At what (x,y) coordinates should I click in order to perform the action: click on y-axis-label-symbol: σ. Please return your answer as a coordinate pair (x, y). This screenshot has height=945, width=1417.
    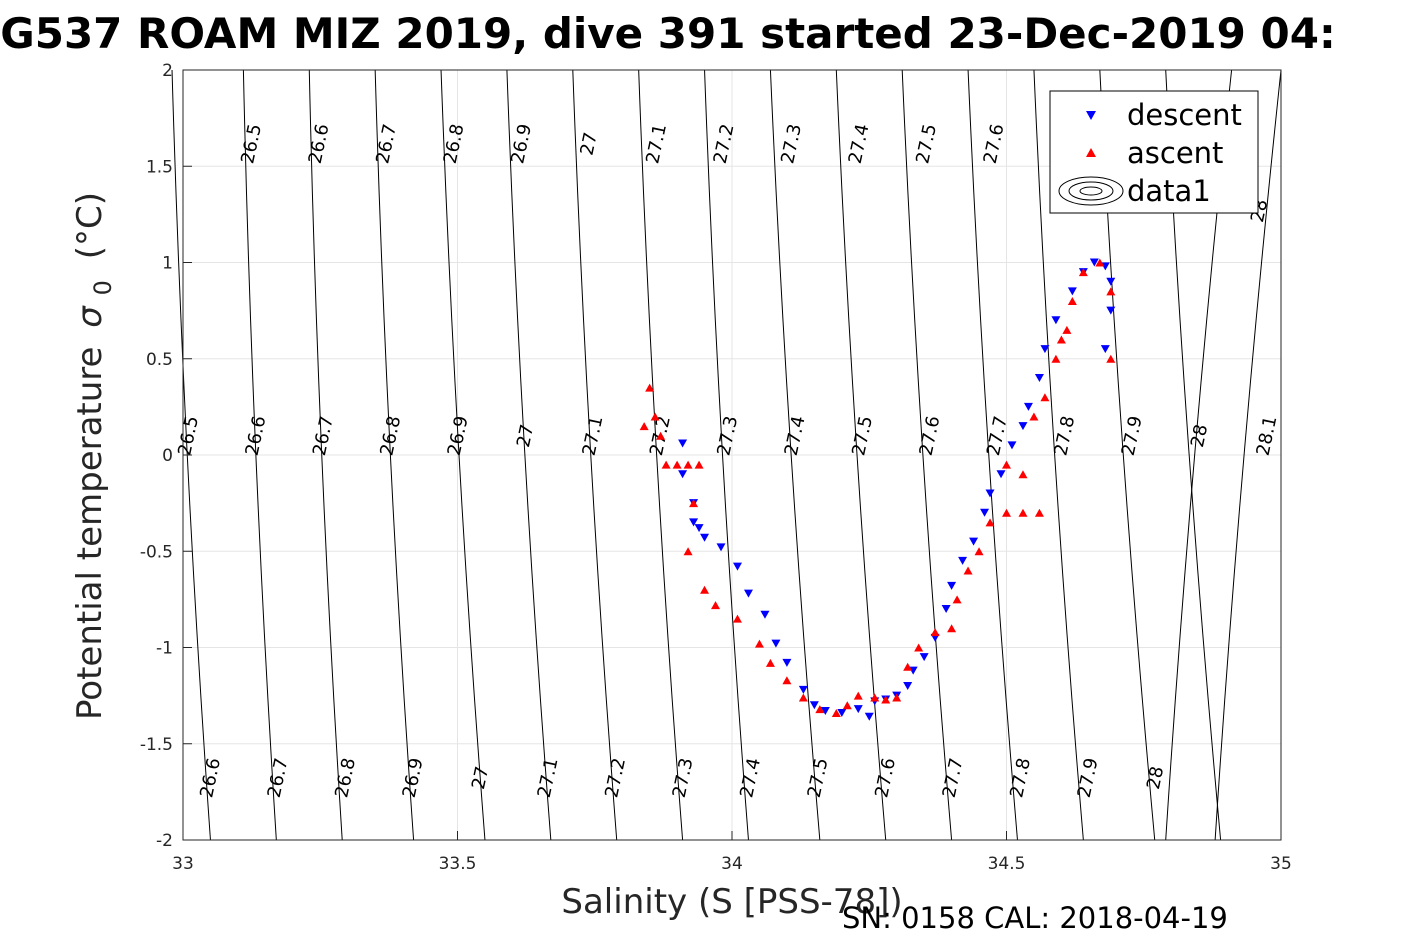
    Looking at the image, I should click on (90, 316).